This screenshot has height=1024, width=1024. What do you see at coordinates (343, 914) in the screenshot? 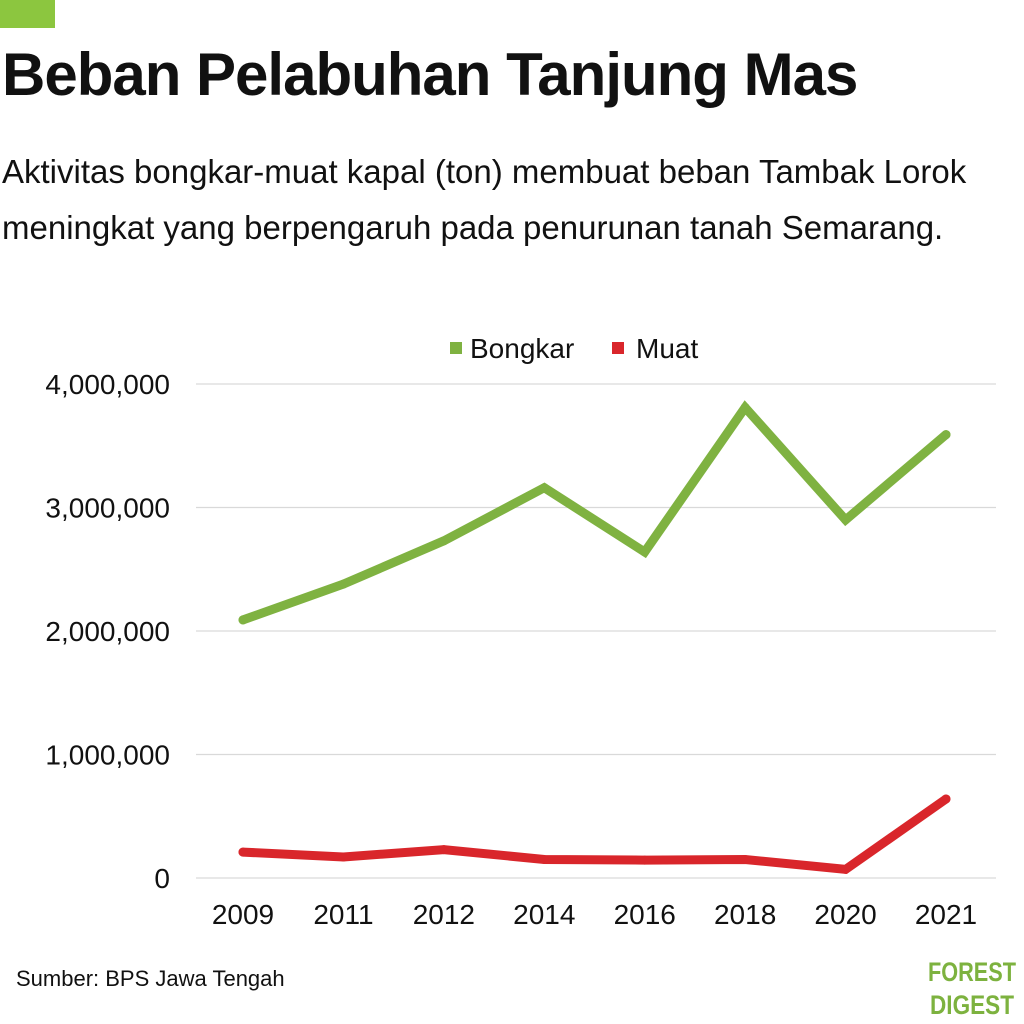
I see `x-tick-label: 2011` at bounding box center [343, 914].